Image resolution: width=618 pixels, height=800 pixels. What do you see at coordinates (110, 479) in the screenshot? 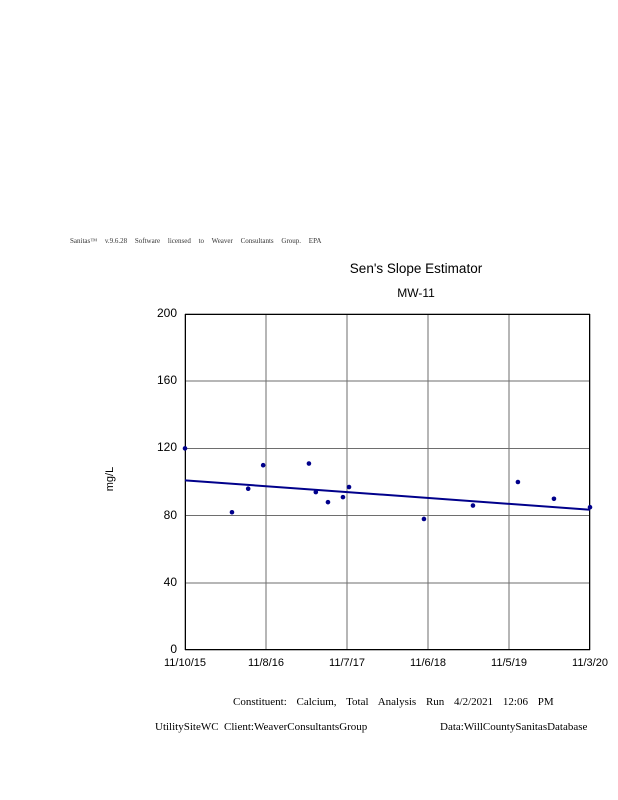
I see `y-axis-label: mg/L` at bounding box center [110, 479].